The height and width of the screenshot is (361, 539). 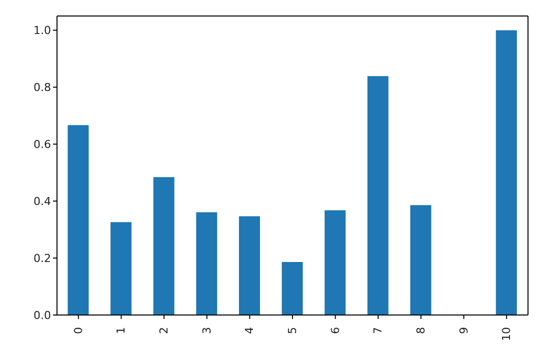 I want to click on x-tick-label: 3, so click(x=207, y=330).